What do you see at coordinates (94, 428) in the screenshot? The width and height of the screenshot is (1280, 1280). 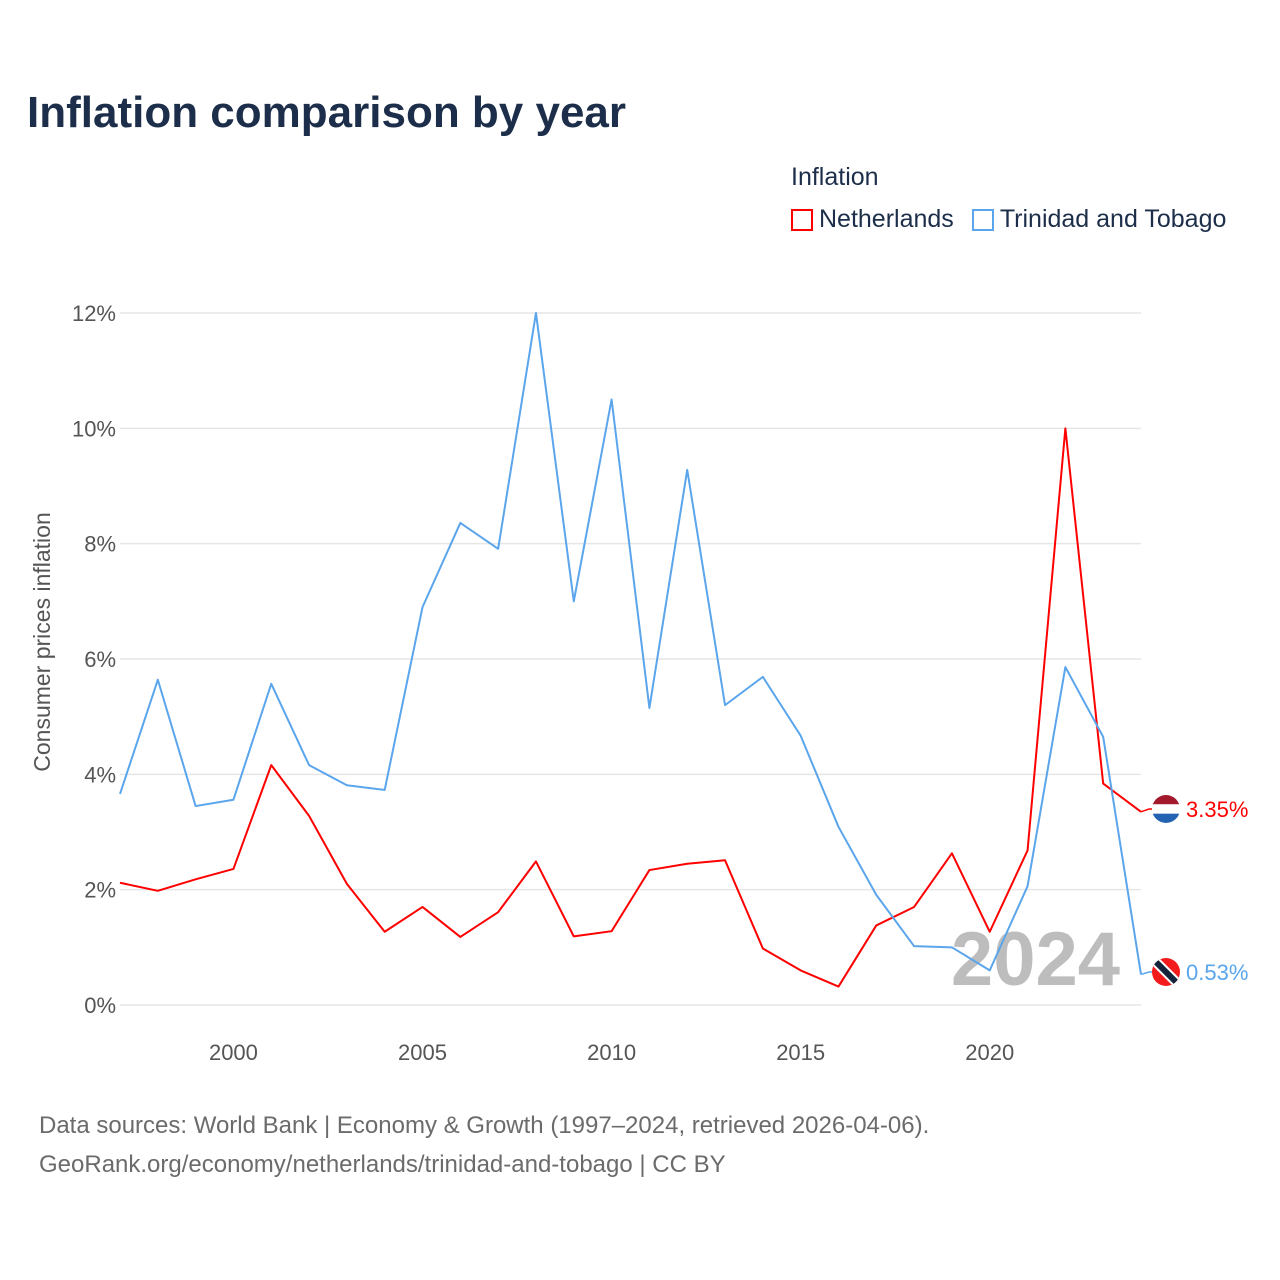 I see `y-tick-label: 10%` at bounding box center [94, 428].